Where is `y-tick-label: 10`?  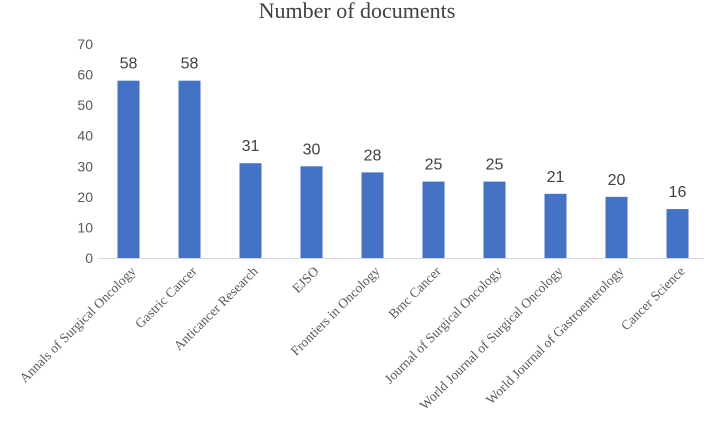 y-tick-label: 10 is located at coordinates (85, 227).